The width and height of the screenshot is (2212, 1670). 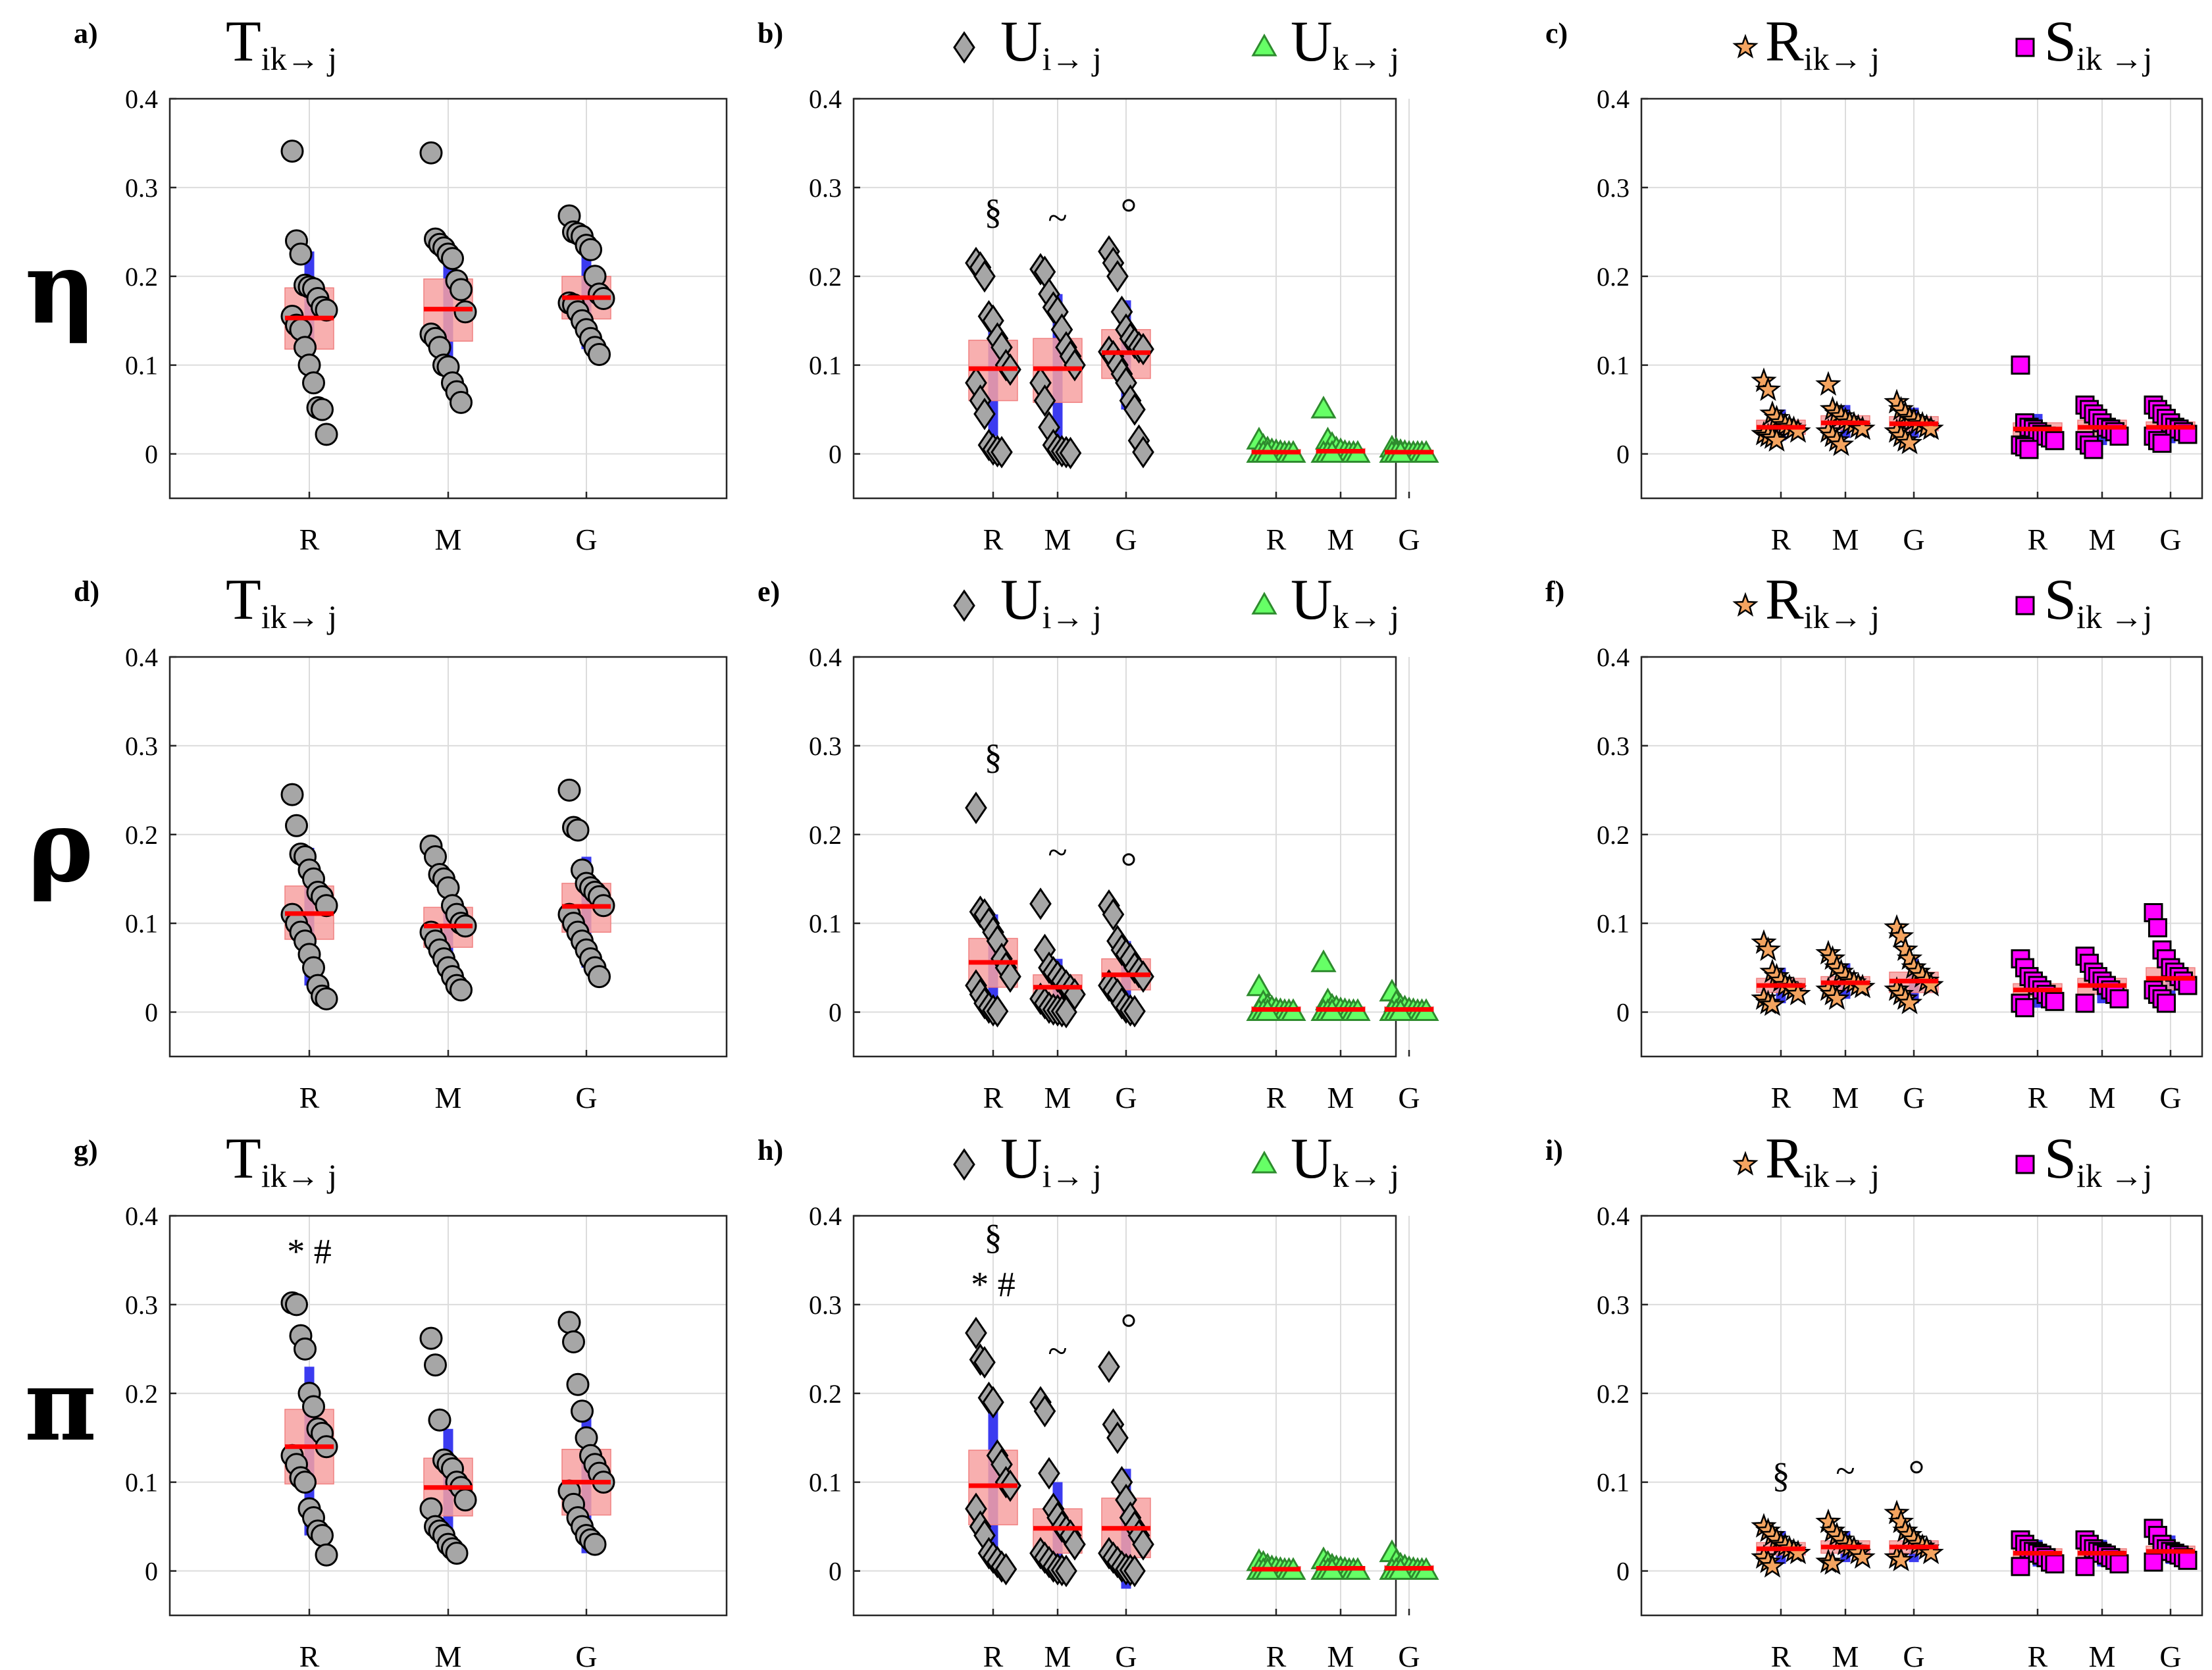 What do you see at coordinates (1051, 1161) in the screenshot?
I see `legend-label: Ui→ j` at bounding box center [1051, 1161].